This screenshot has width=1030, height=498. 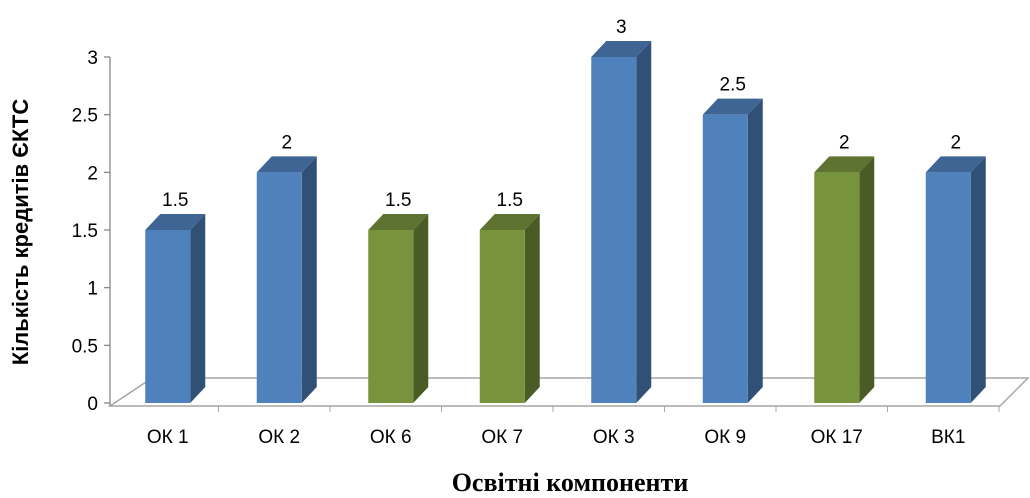 What do you see at coordinates (948, 437) in the screenshot?
I see `x-tick-label: ВК1` at bounding box center [948, 437].